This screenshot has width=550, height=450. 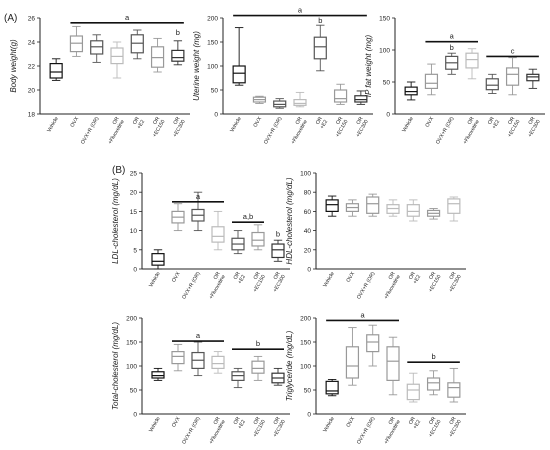 What do you see at coordinates (513, 50) in the screenshot?
I see `significance-label: c` at bounding box center [513, 50].